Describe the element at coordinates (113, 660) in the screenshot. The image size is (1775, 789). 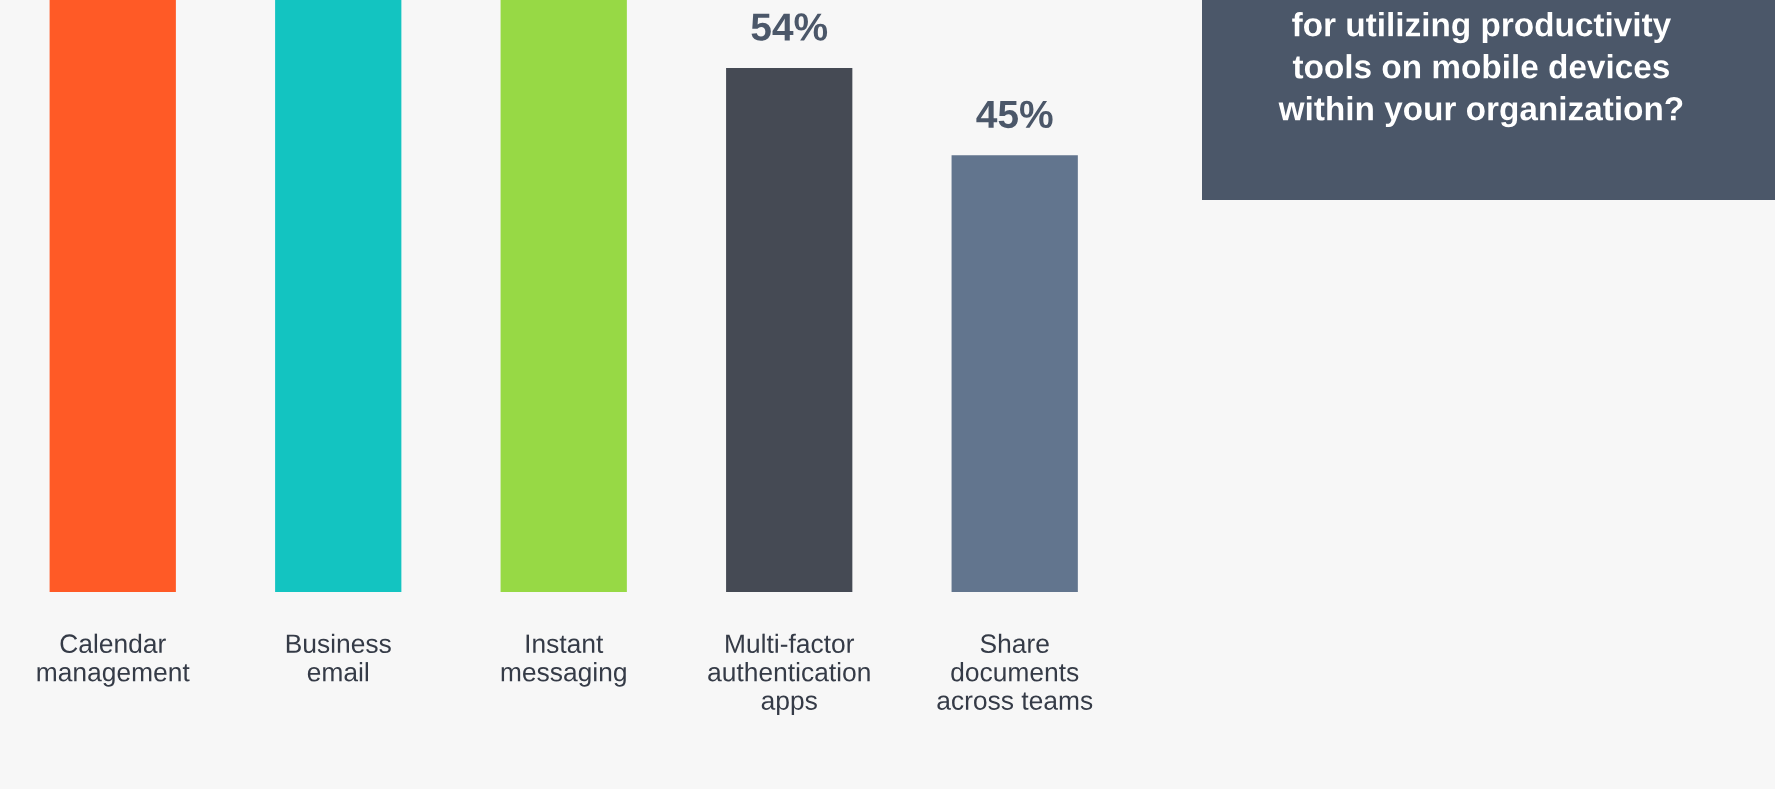
I see `x-tick-label: Calendar management` at that location.